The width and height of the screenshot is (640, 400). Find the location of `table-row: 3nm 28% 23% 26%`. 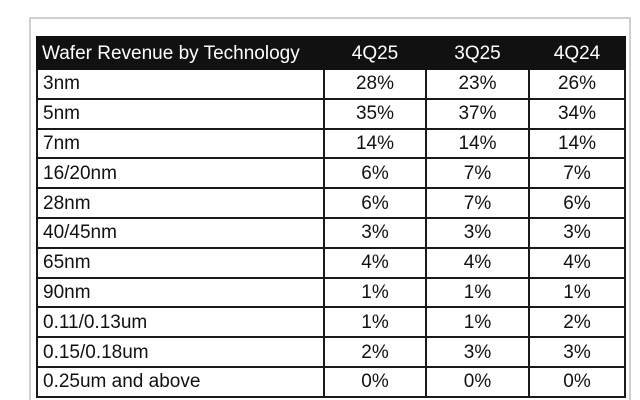

table-row: 3nm 28% 23% 26% is located at coordinates (331, 84).